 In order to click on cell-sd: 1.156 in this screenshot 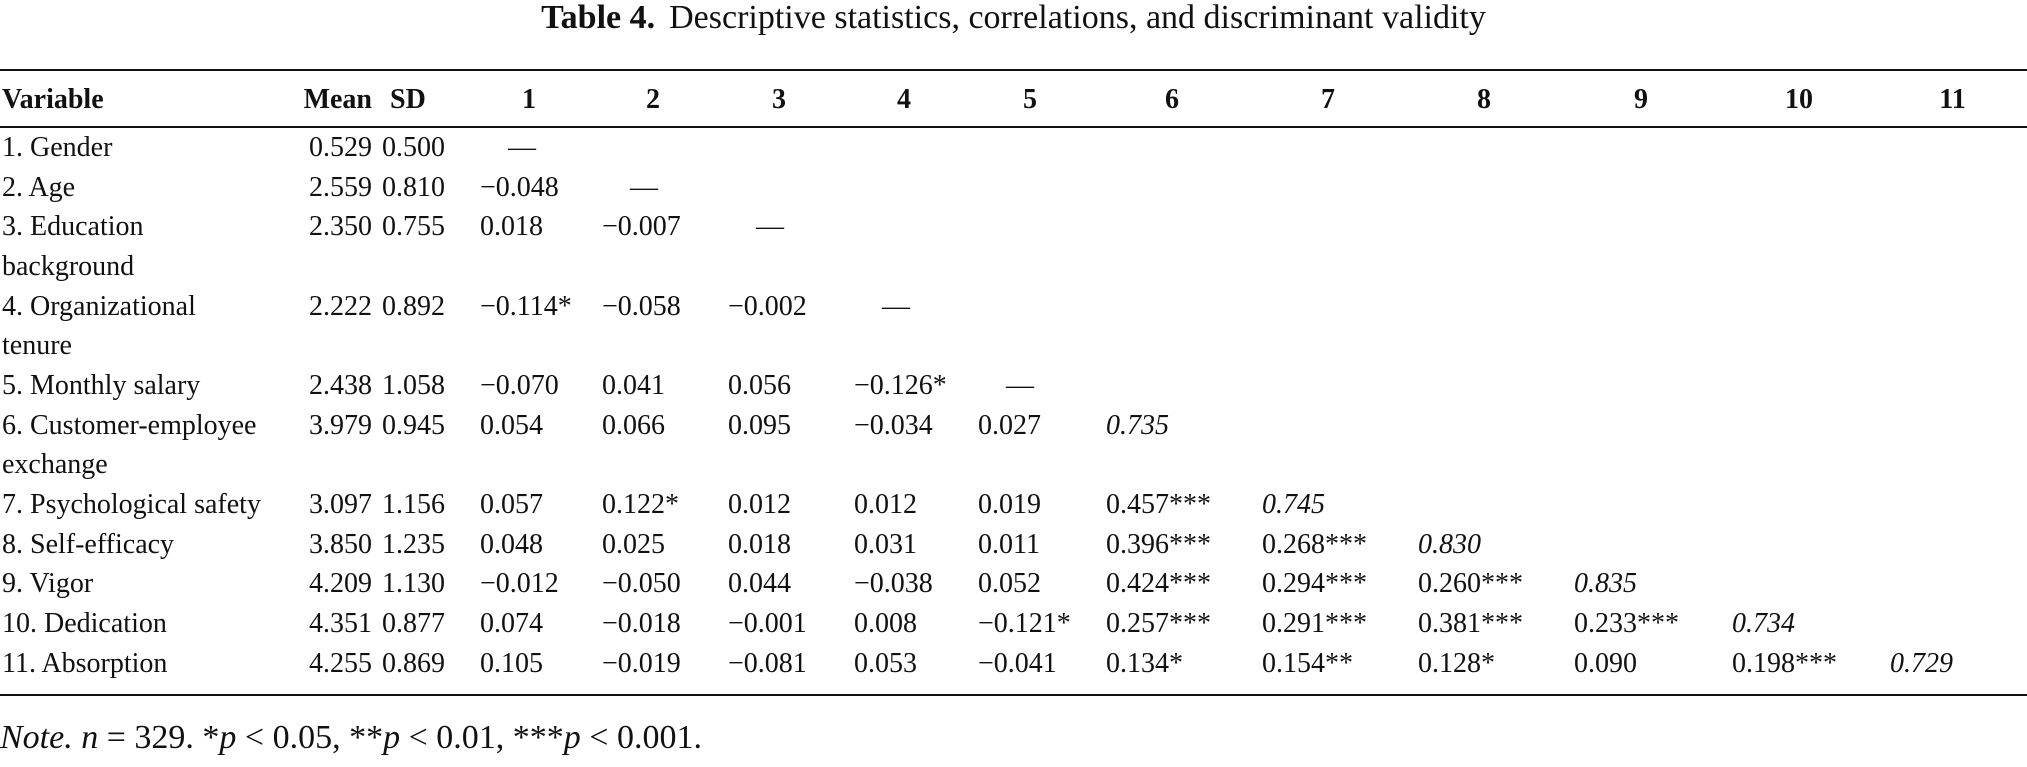, I will do `click(413, 505)`.